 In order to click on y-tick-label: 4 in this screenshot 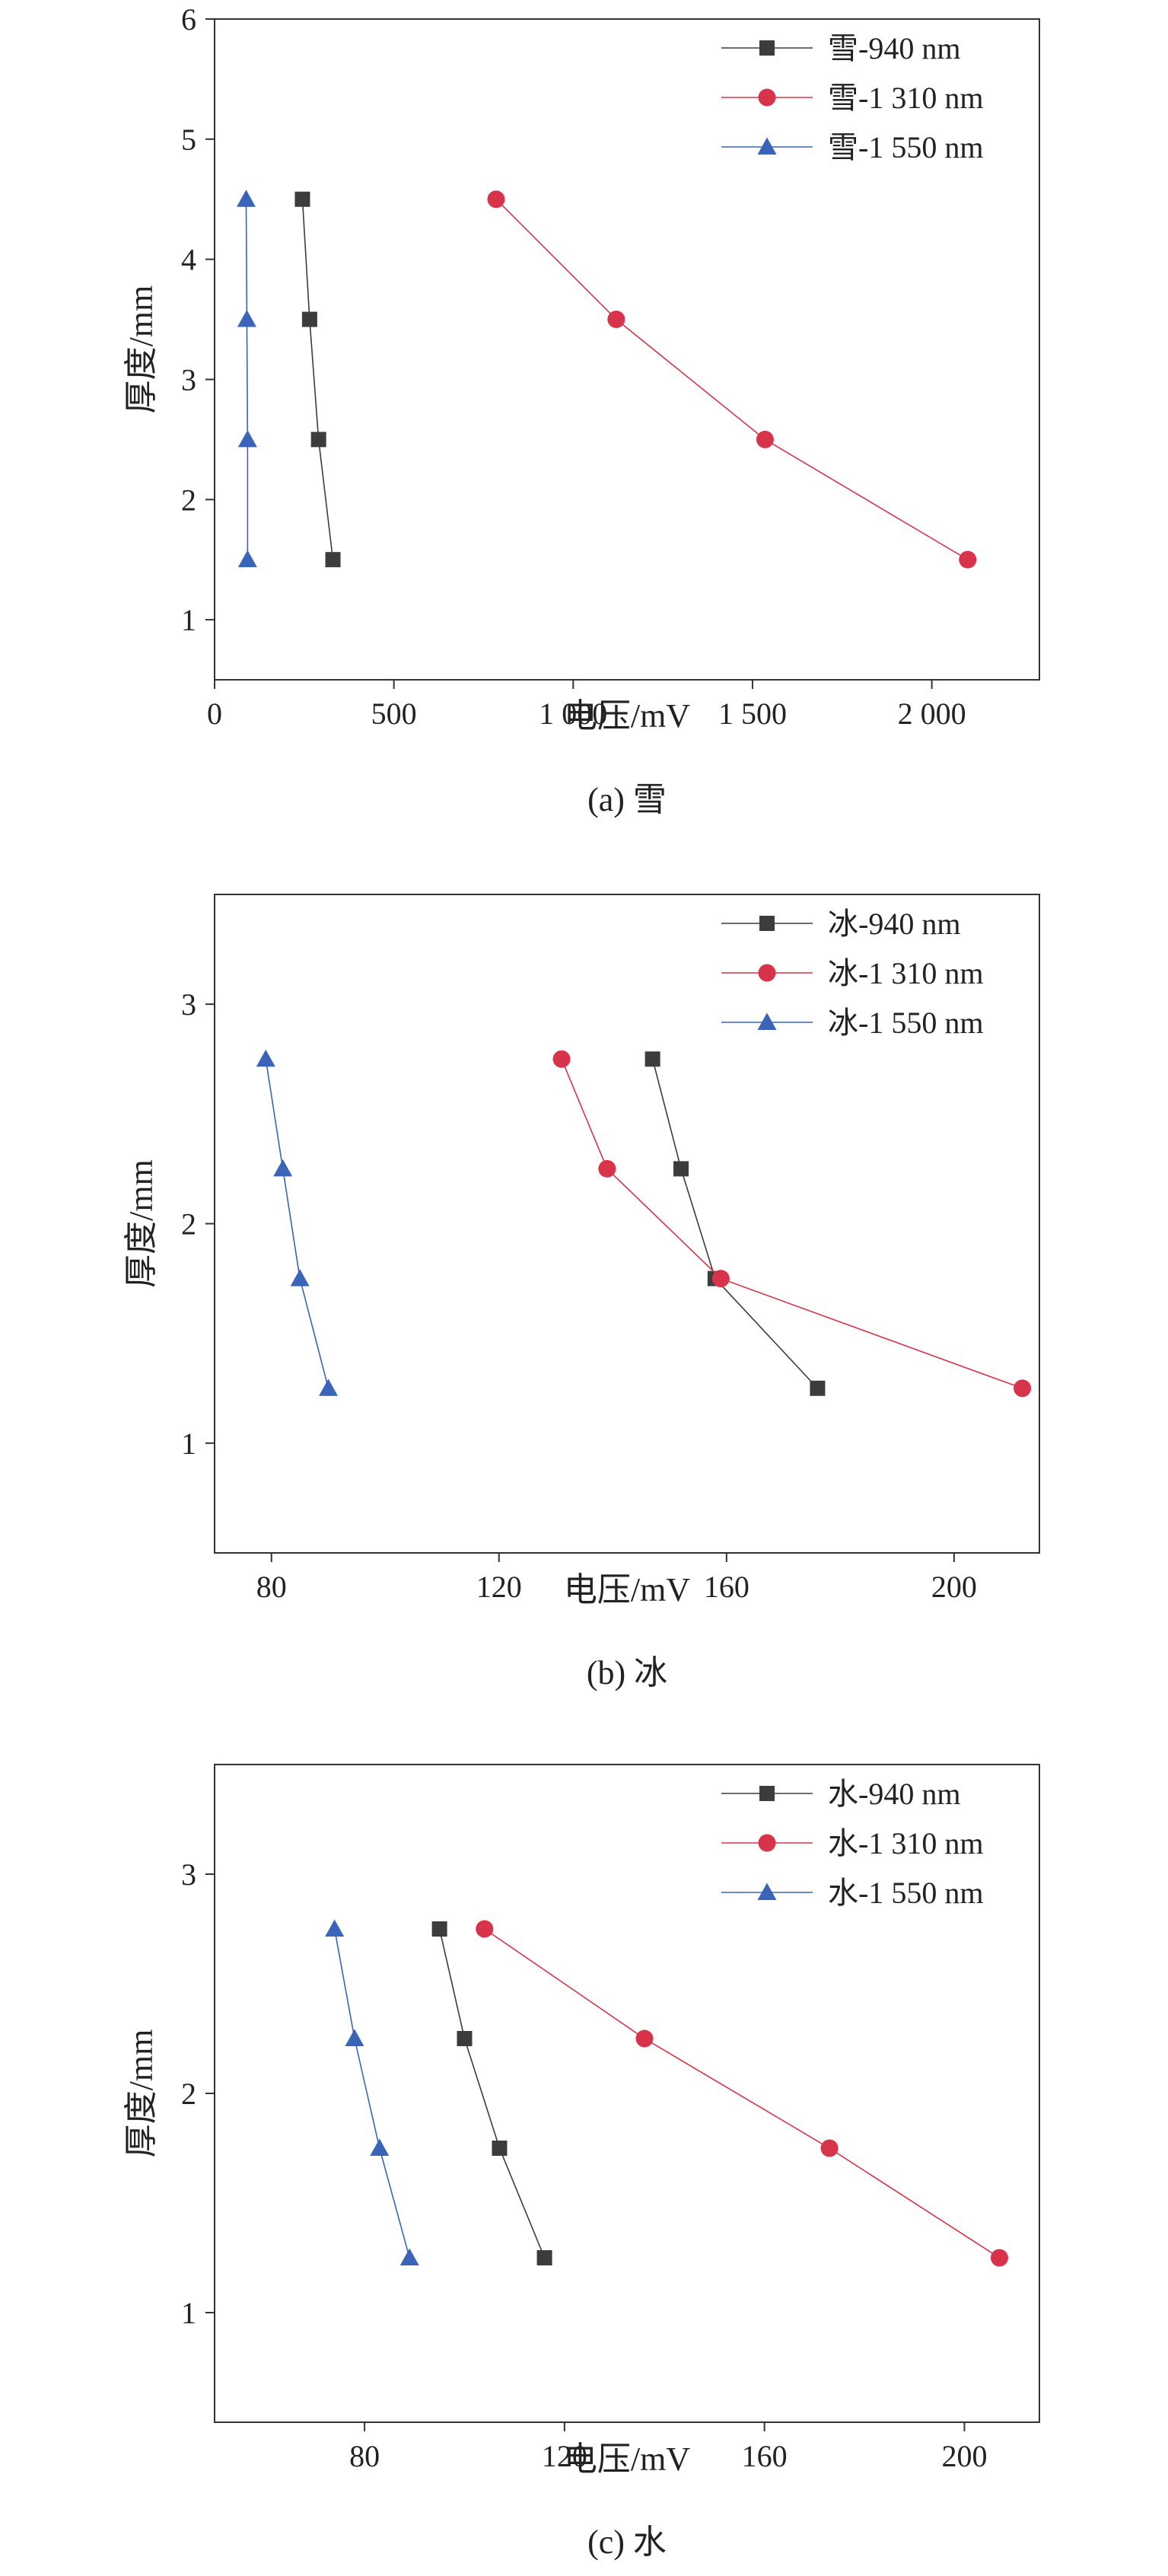, I will do `click(188, 260)`.